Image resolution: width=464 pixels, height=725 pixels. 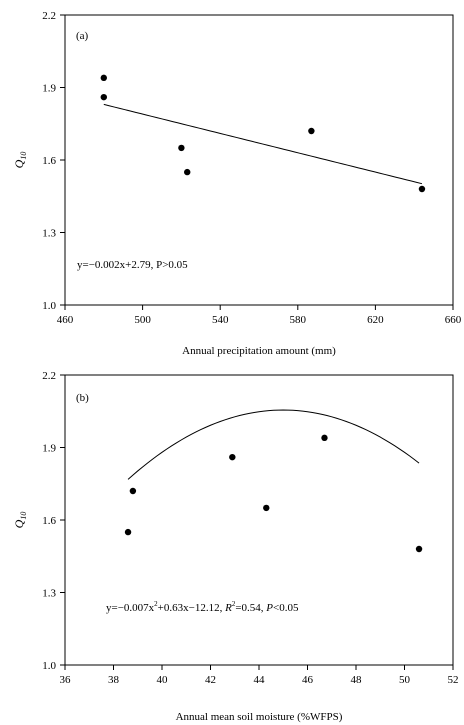 I want to click on regression-equation: y=−0.007x2+0.63x−12.12, R2=0.54, P<0.05, so click(x=202, y=607).